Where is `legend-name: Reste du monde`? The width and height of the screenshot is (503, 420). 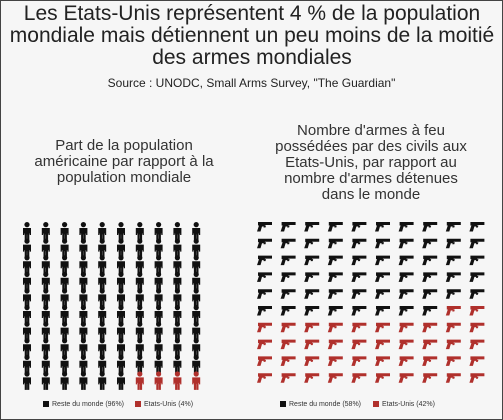
legend-name: Reste du monde is located at coordinates (77, 404).